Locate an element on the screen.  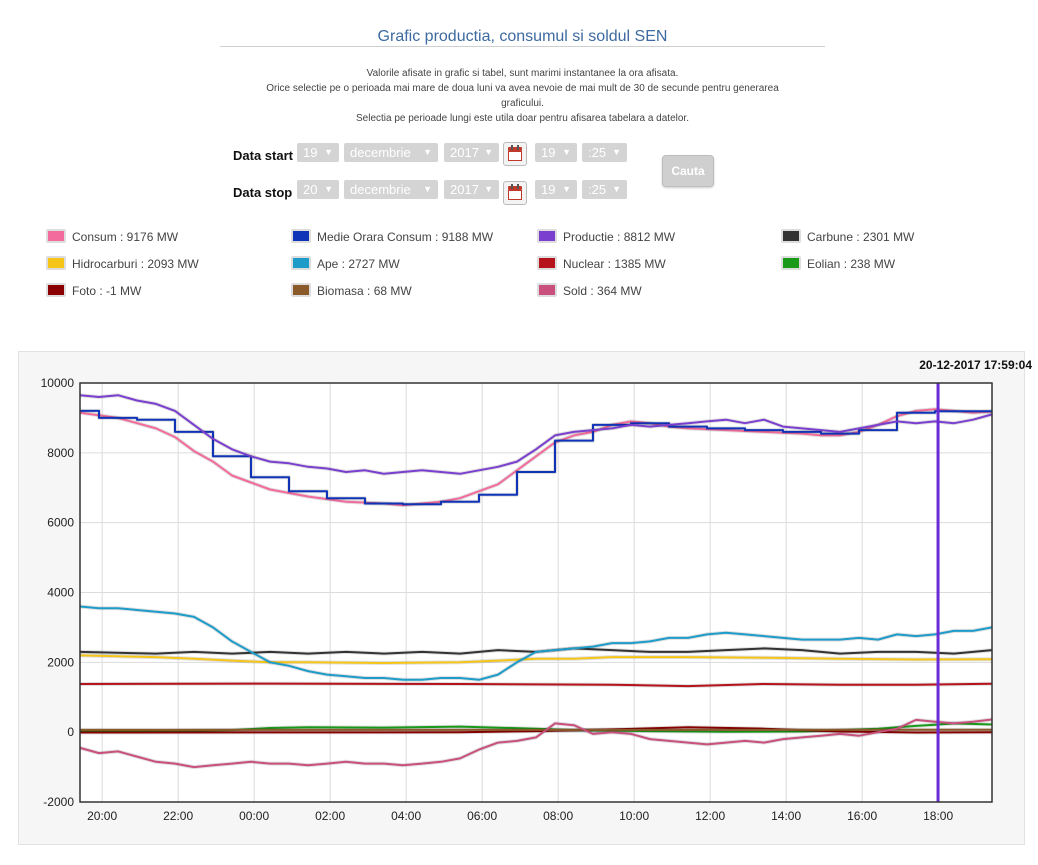
start-month-select: decembrie ▼ is located at coordinates (391, 152).